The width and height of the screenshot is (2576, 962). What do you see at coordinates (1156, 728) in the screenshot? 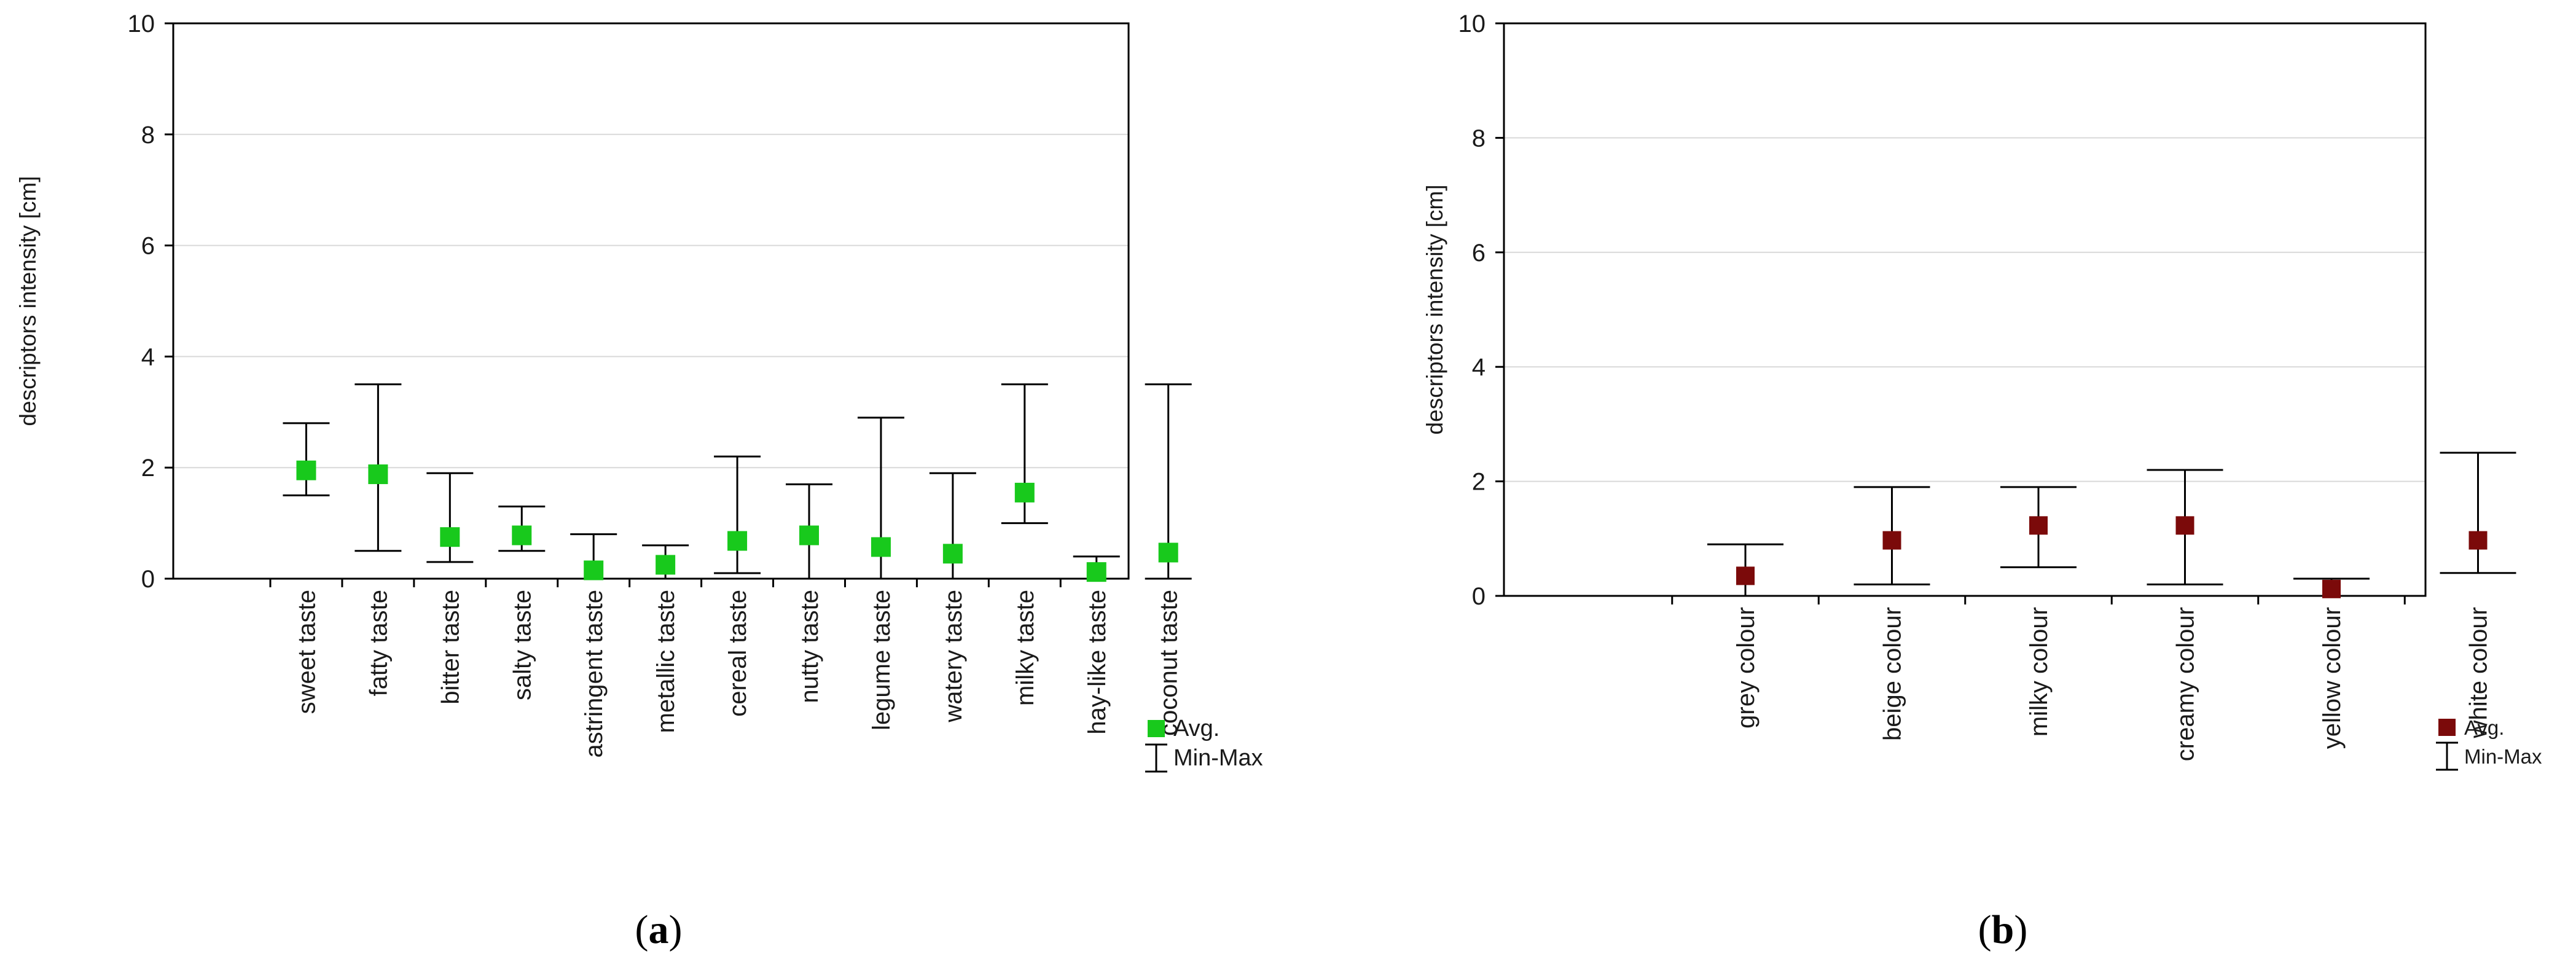
I see `legend-avg-swatch-a` at bounding box center [1156, 728].